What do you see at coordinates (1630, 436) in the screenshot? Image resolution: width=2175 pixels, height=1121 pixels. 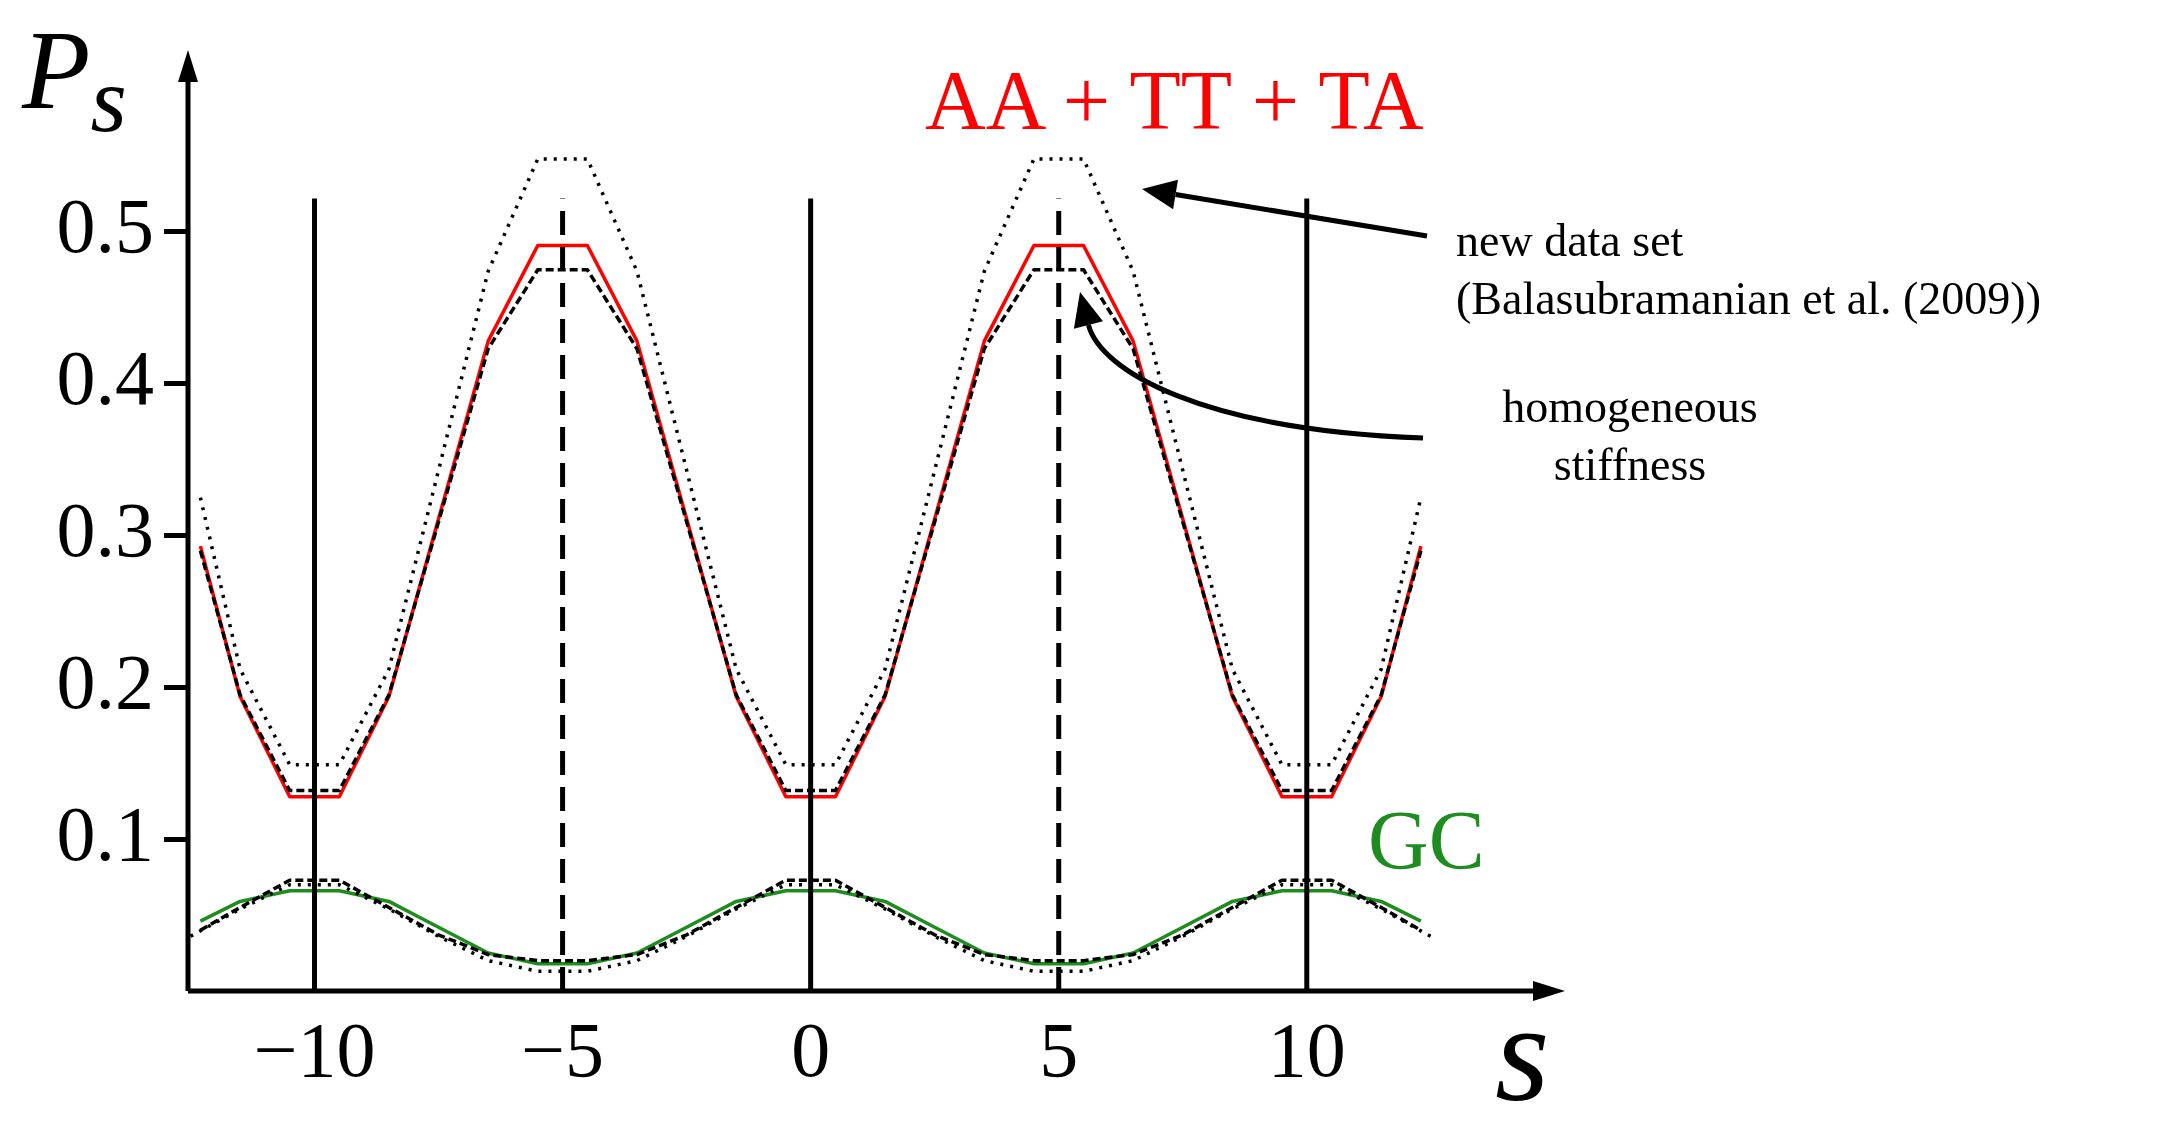 I see `annotation: homogeneous stiffness` at bounding box center [1630, 436].